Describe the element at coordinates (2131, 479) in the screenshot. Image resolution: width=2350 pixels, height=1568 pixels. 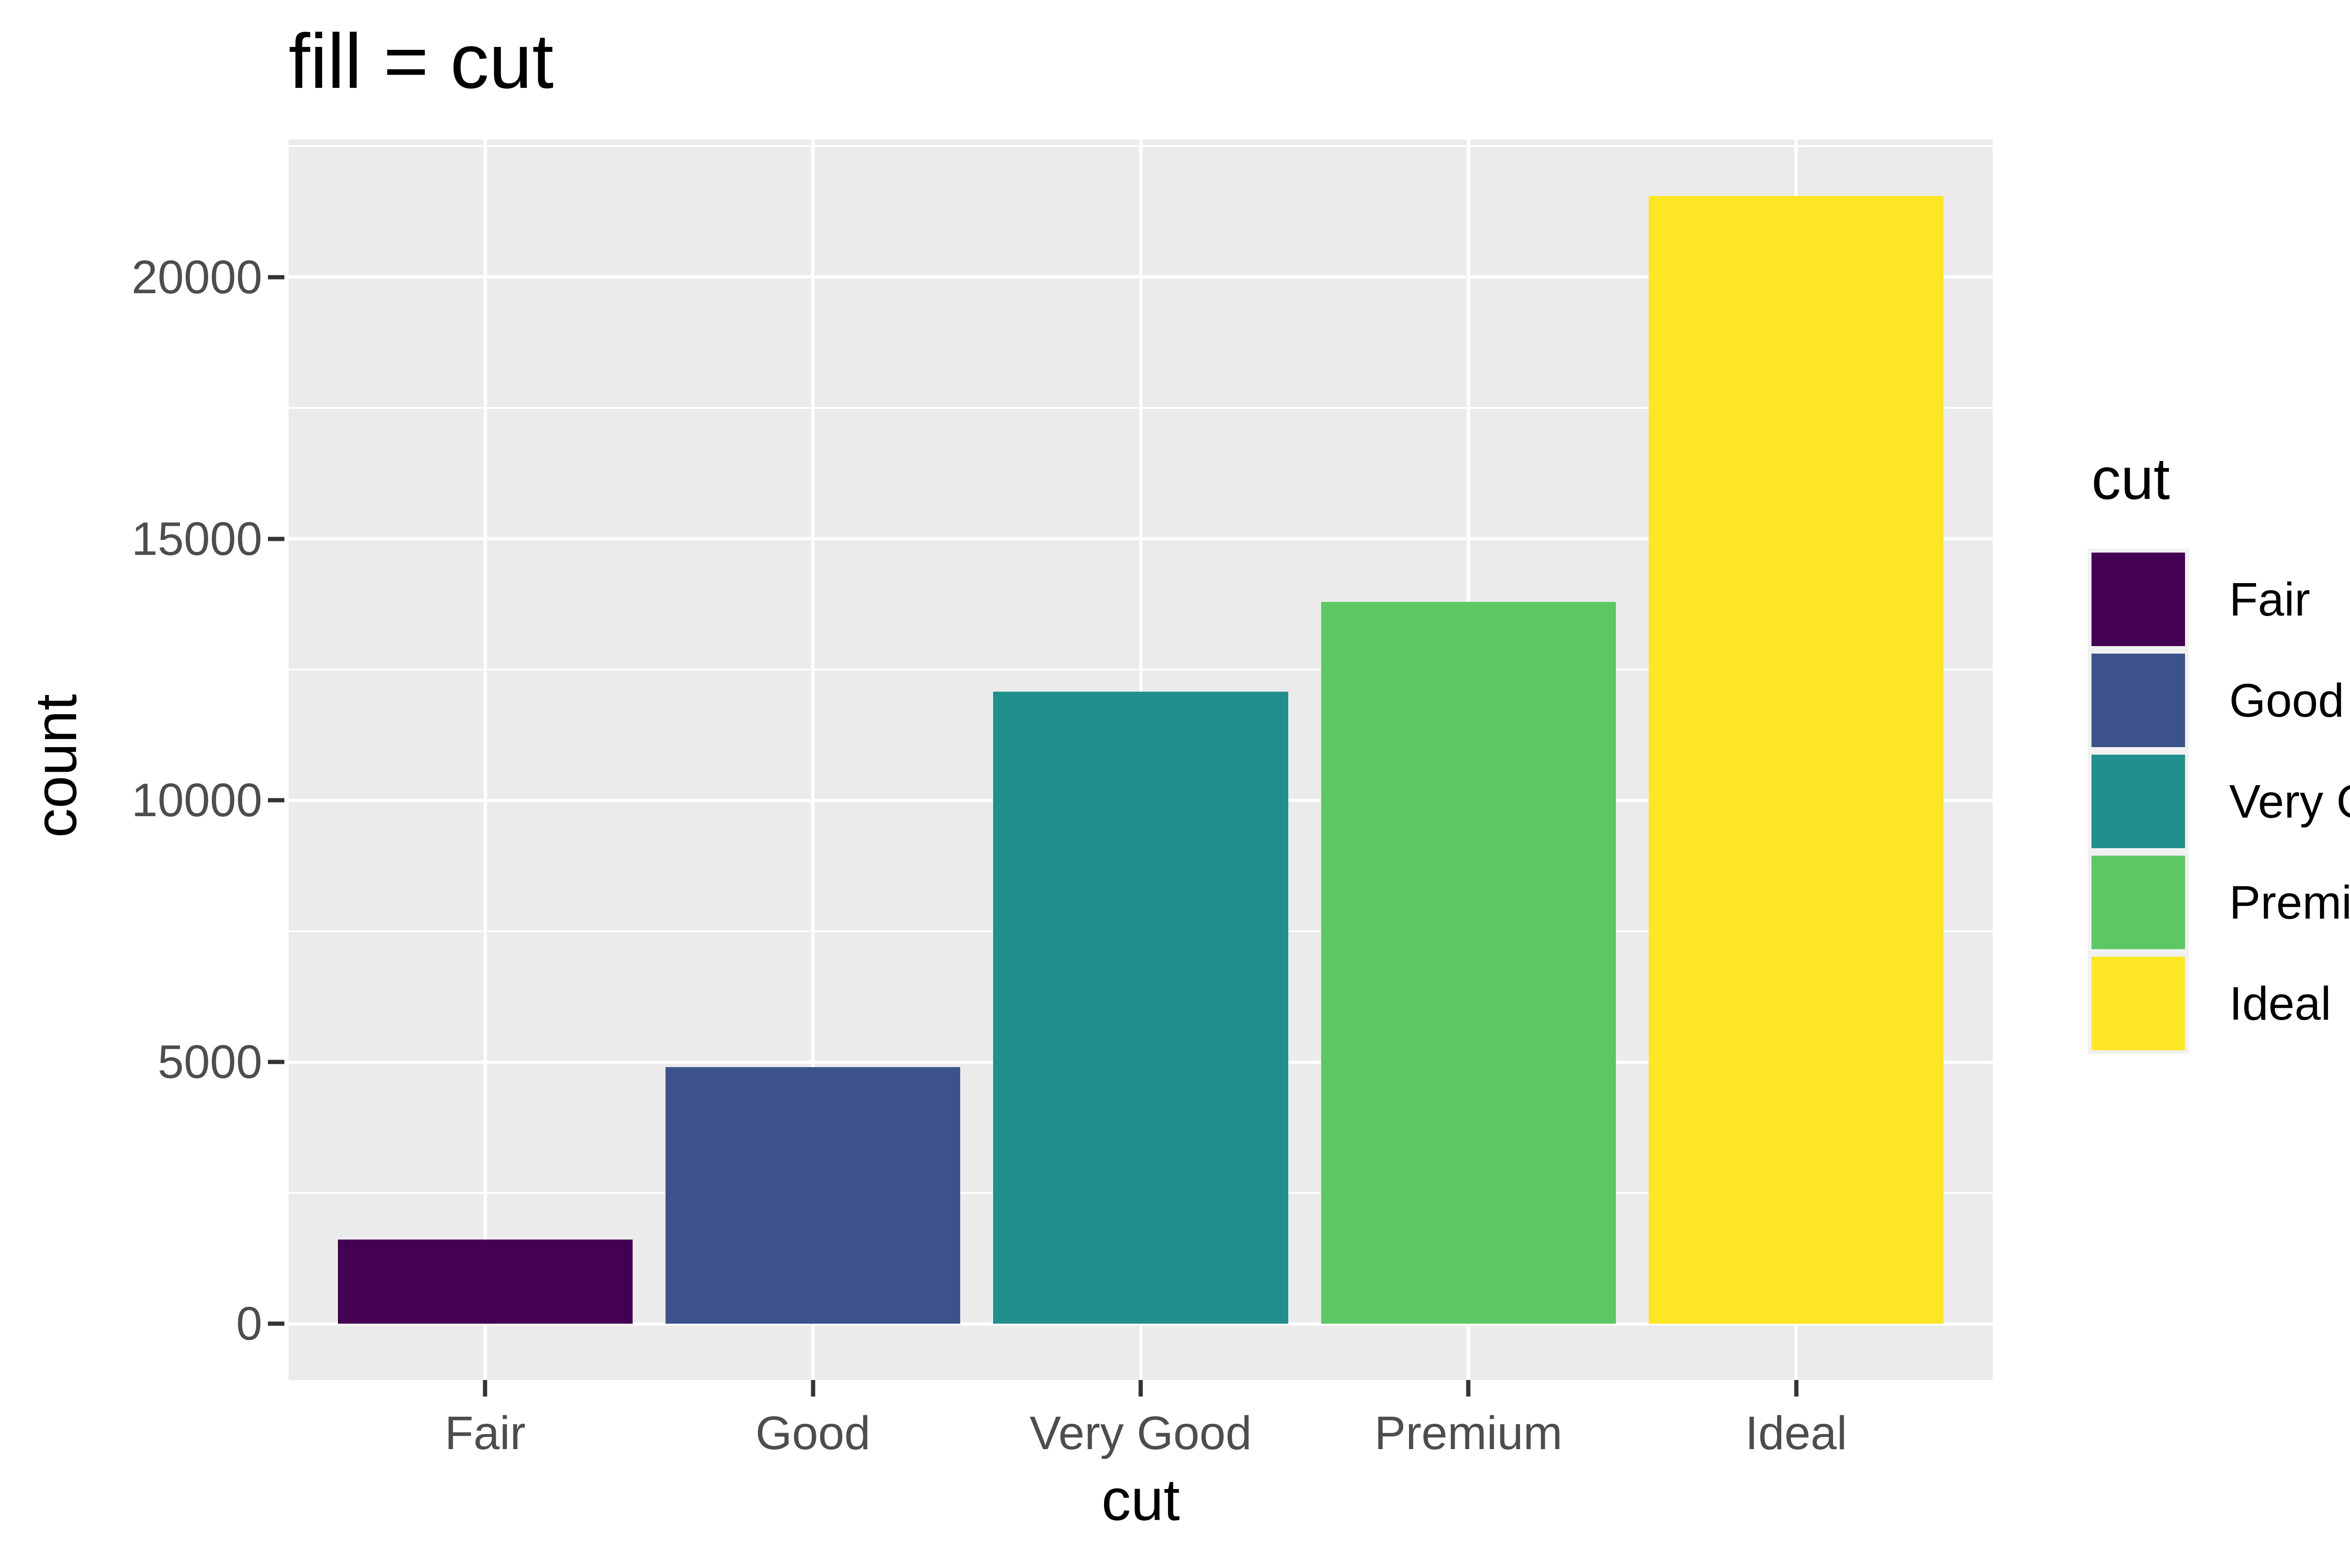
I see `legend-title: cut` at that location.